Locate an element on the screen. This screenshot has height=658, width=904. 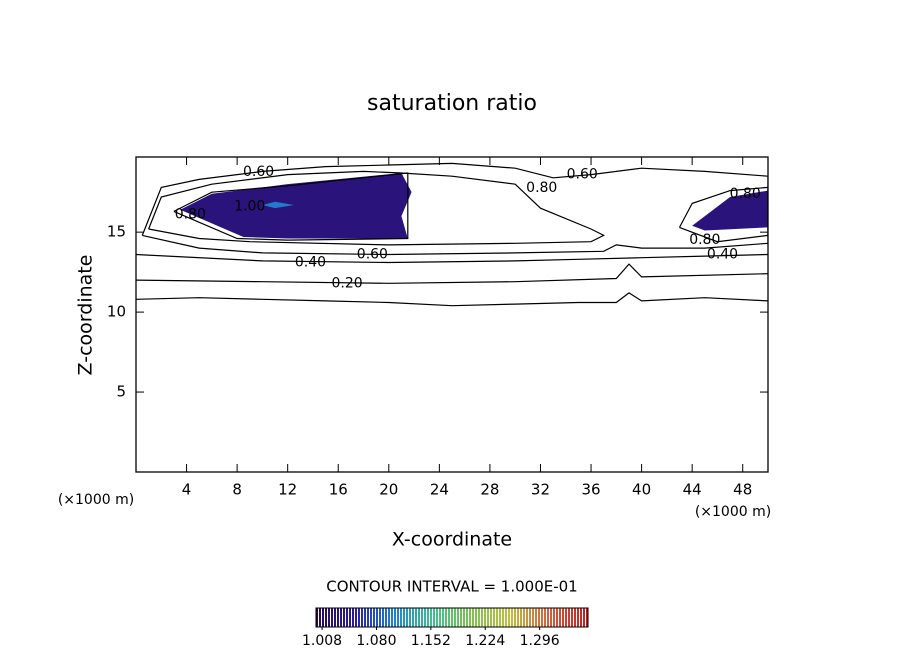
contour-interval: CONTOUR INTERVAL = 1.000E-01 is located at coordinates (451, 587).